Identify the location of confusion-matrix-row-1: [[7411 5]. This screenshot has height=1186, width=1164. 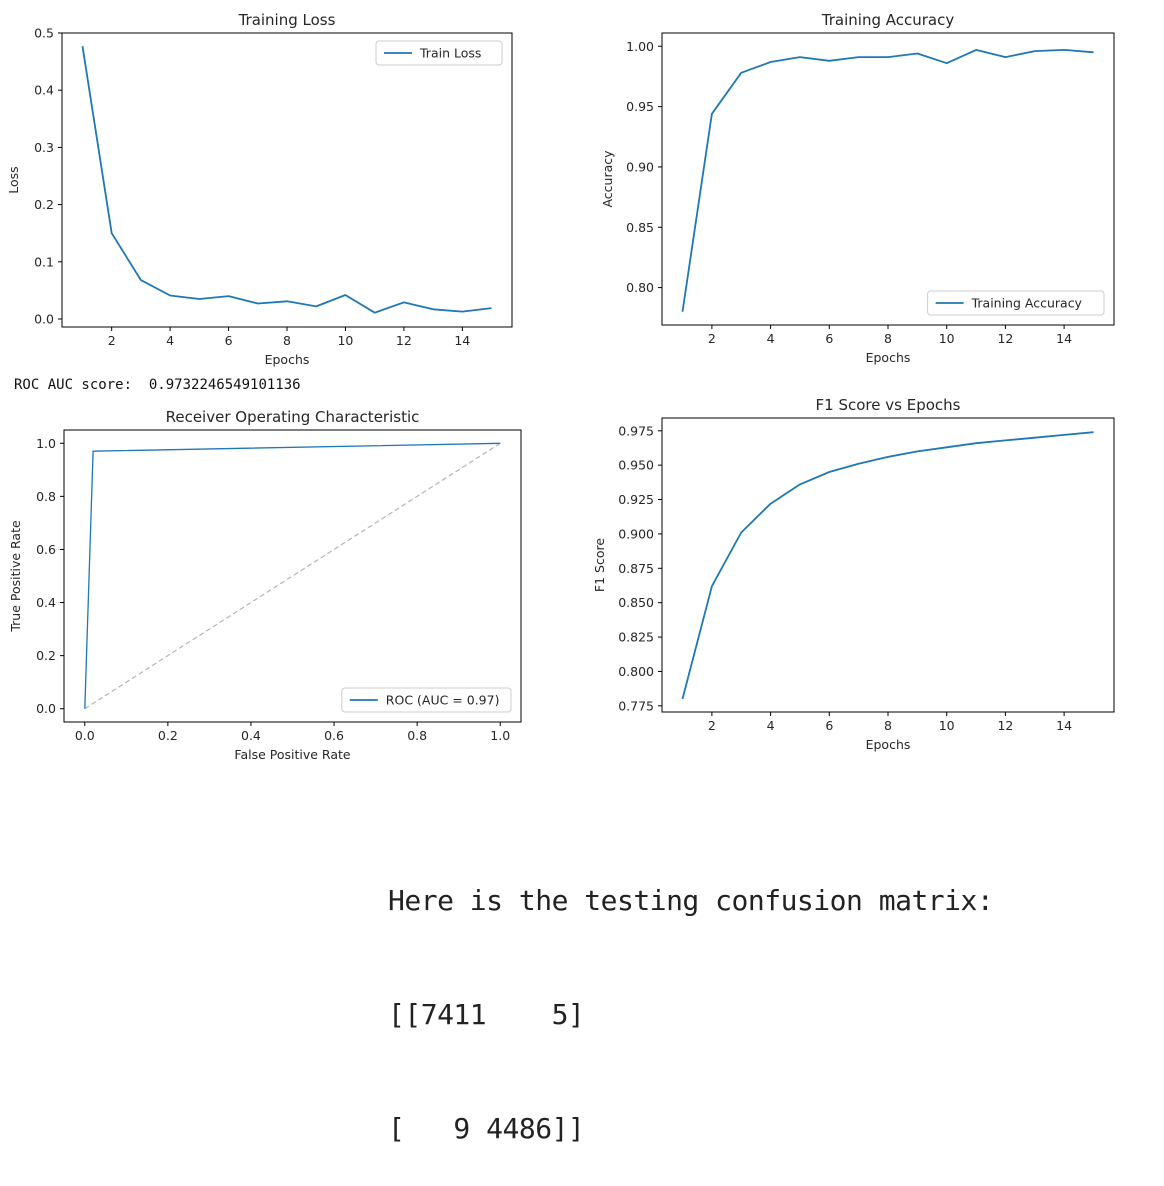
(486, 1014).